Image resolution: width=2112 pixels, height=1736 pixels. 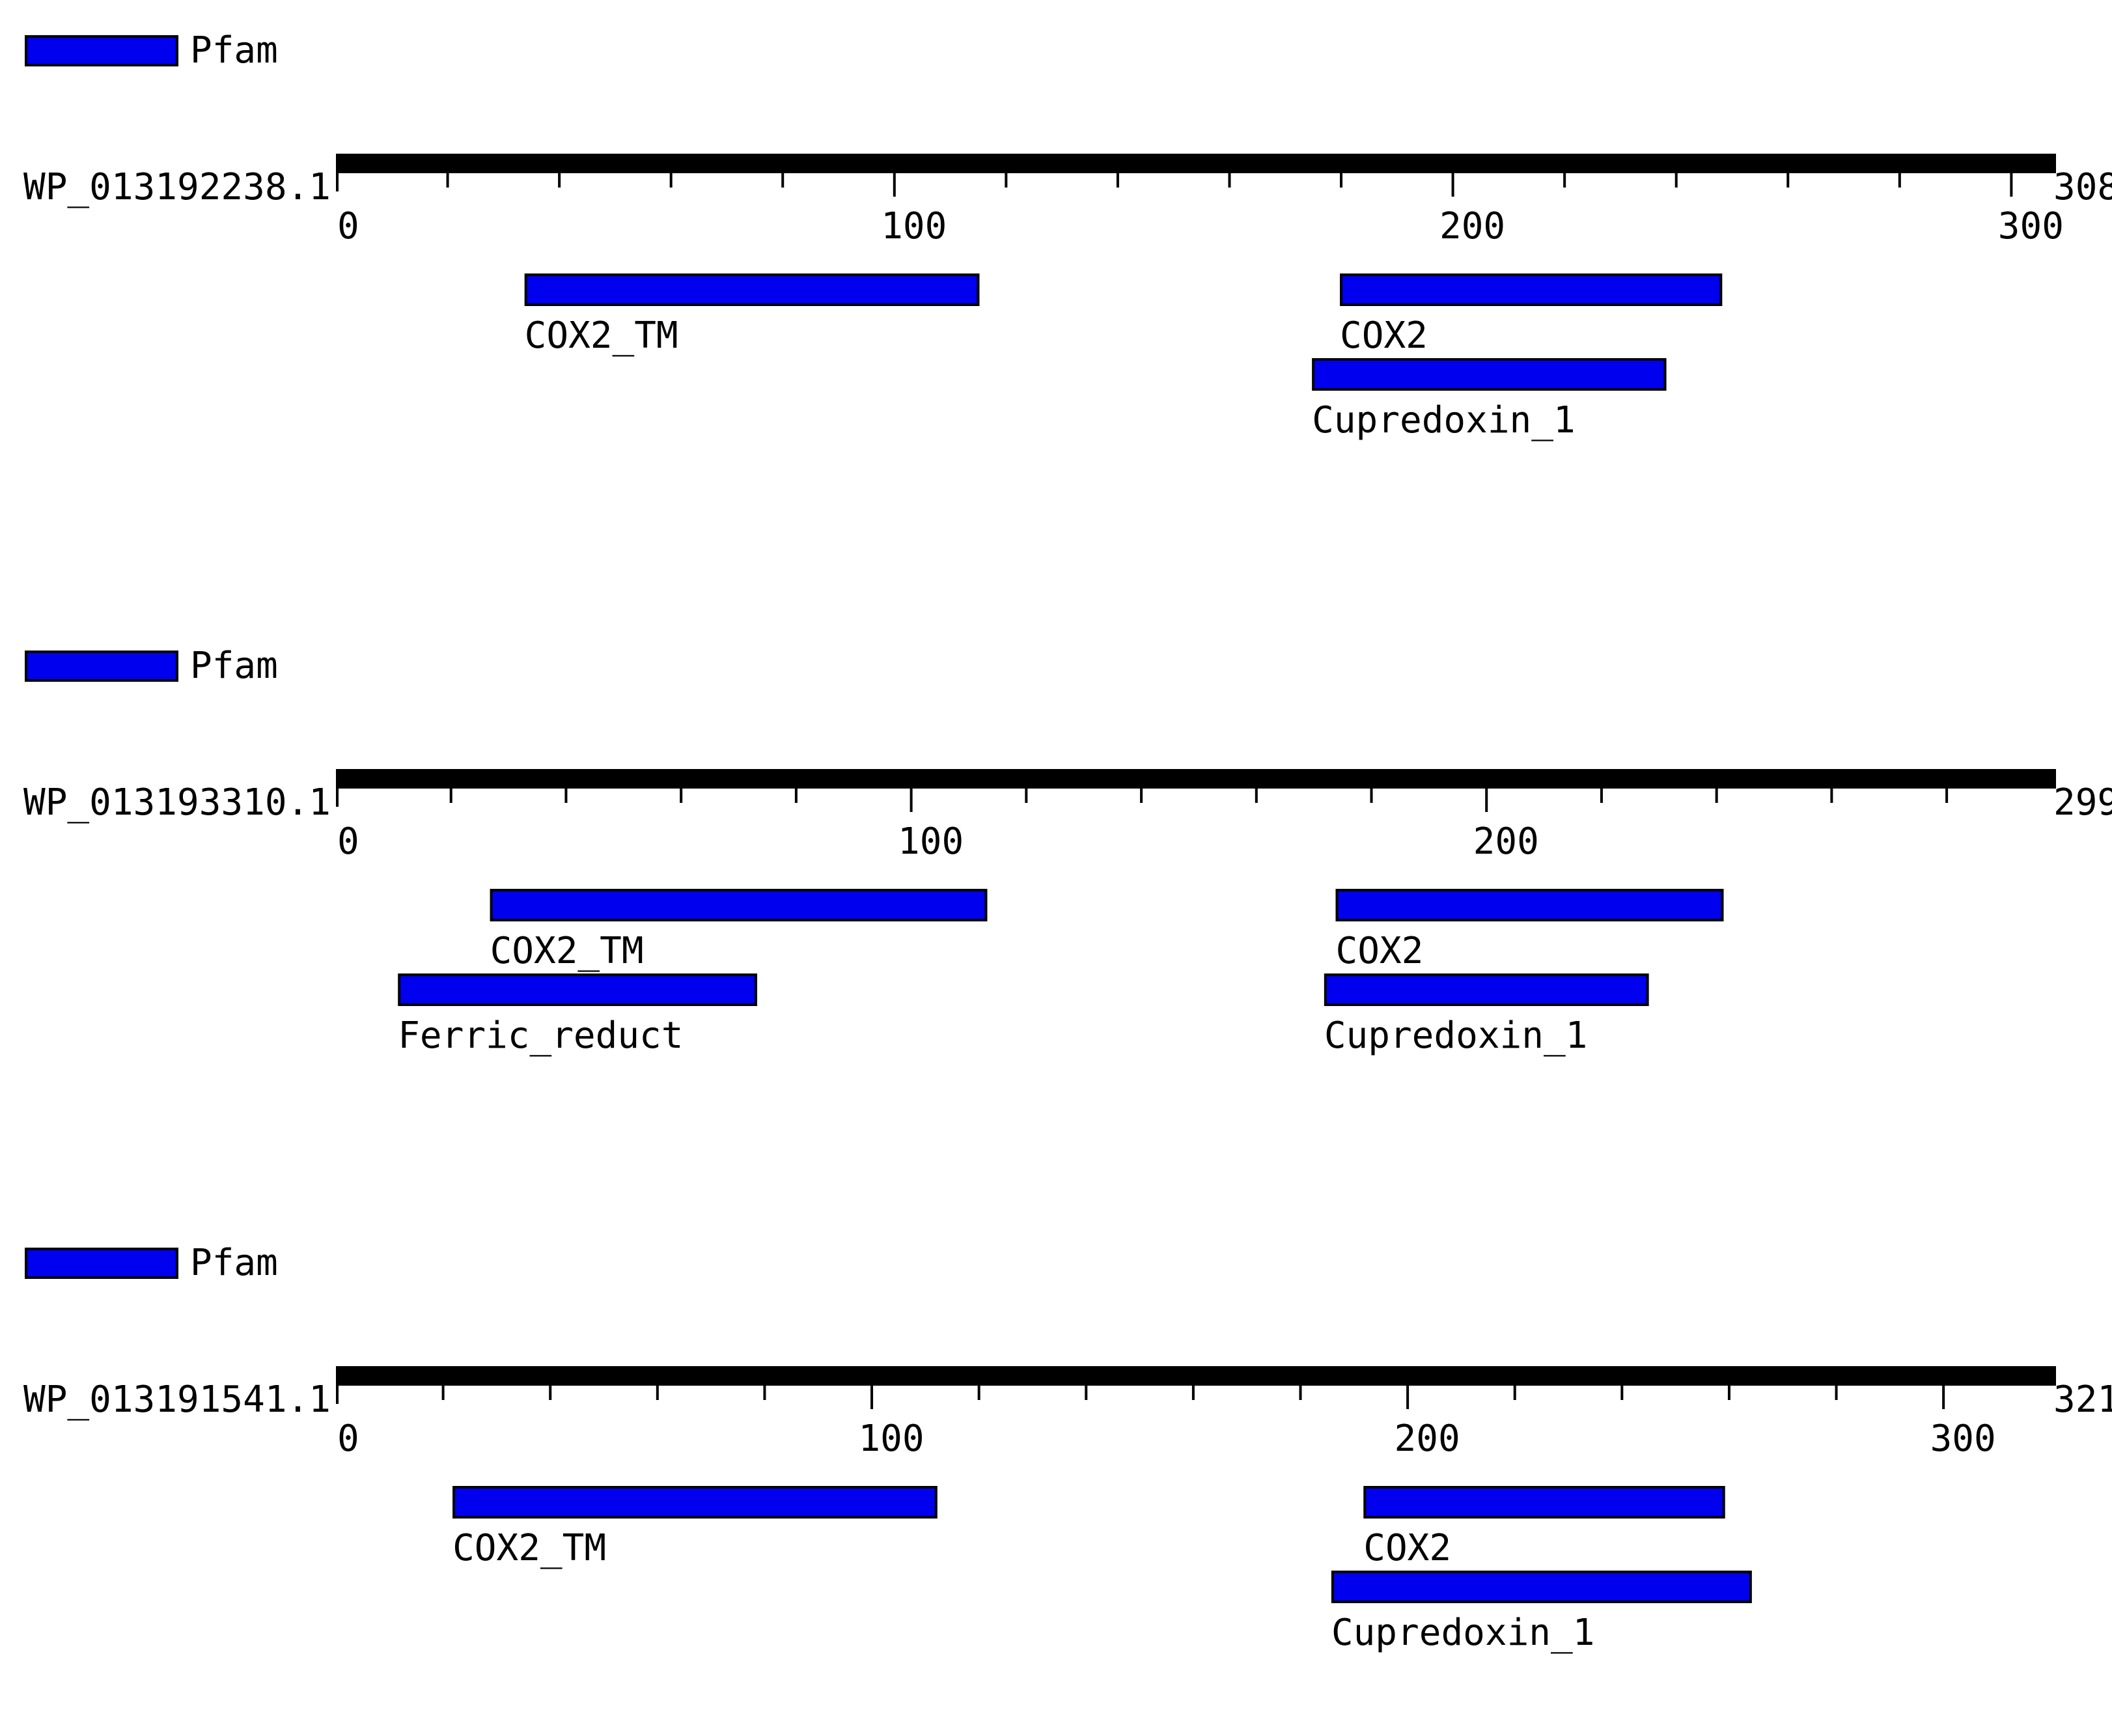 I want to click on protein-id-label: WP_013193310.1, so click(x=177, y=803).